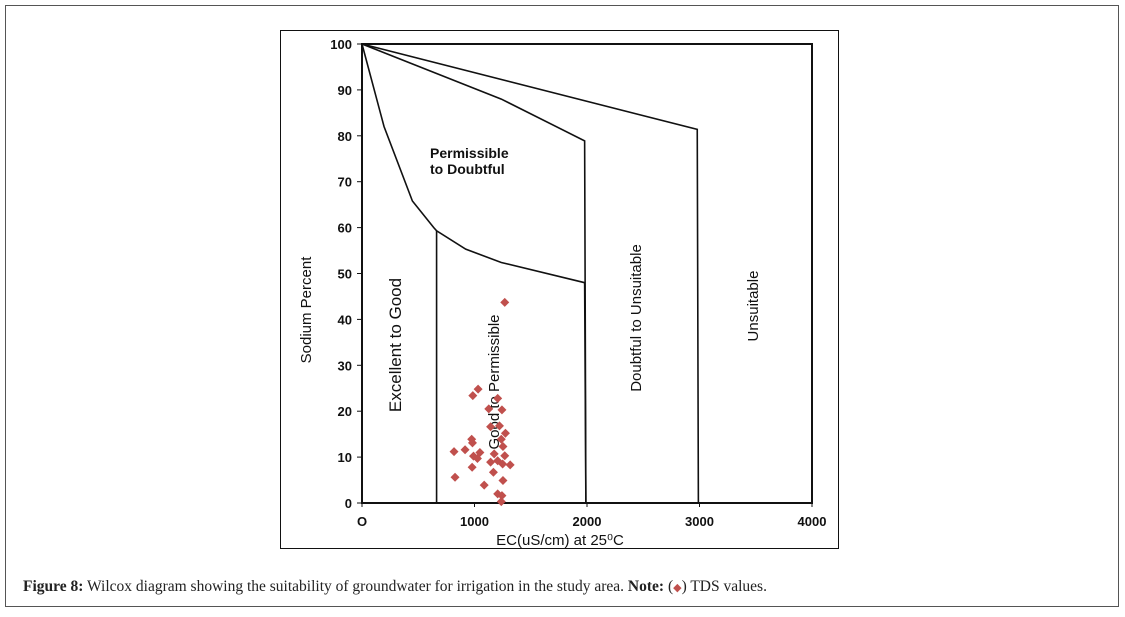 This screenshot has height=617, width=1125. What do you see at coordinates (362, 521) in the screenshot?
I see `x-tick-label: O` at bounding box center [362, 521].